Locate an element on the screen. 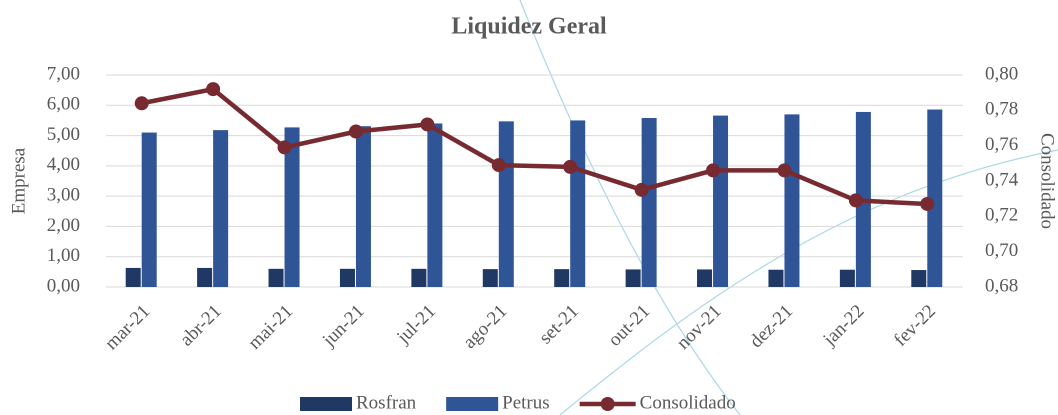  legend-label: Petrus is located at coordinates (526, 402).